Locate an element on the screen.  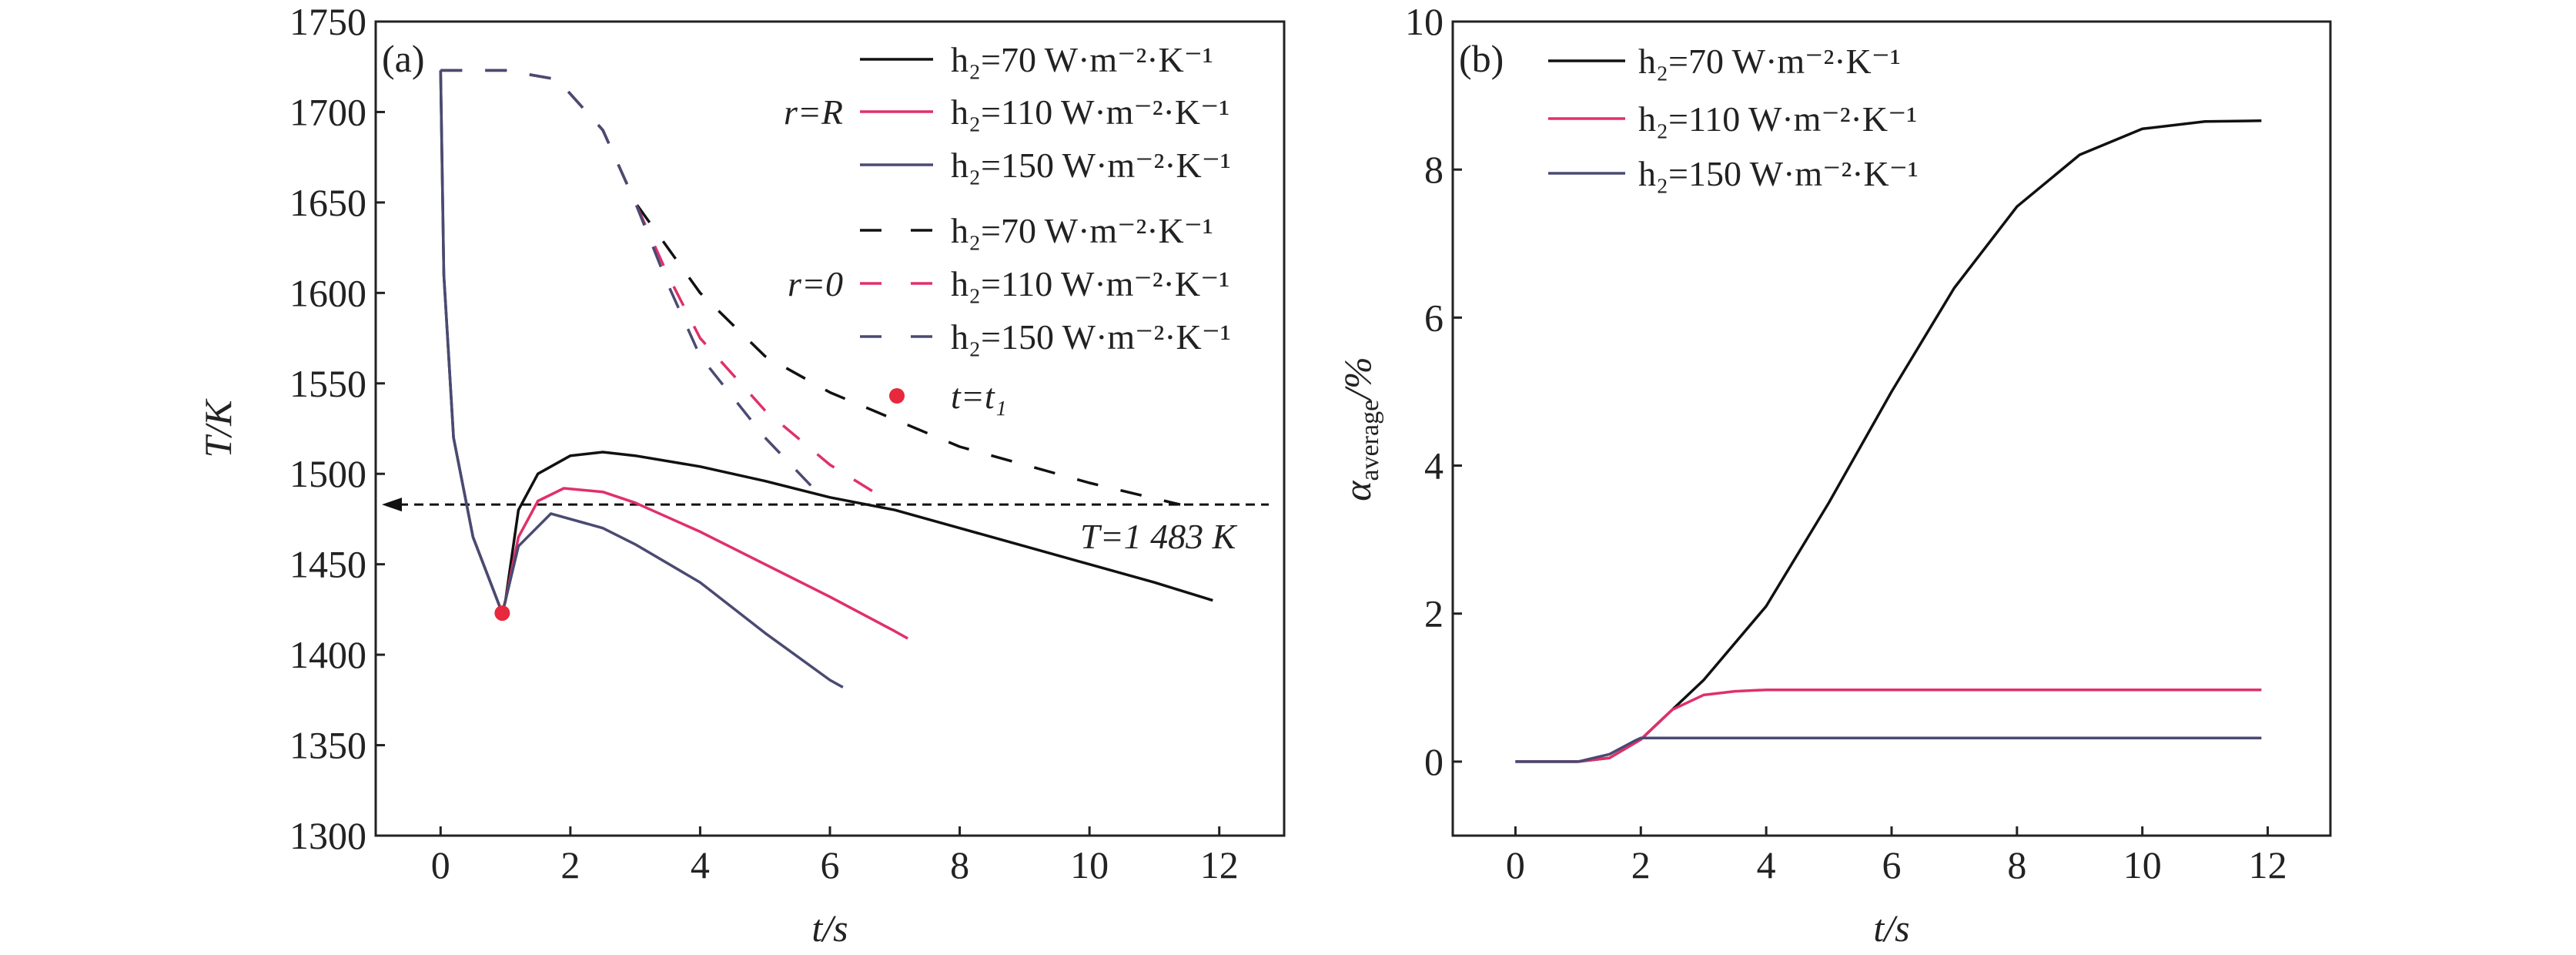
y-tick-label: 1450 is located at coordinates (328, 564).